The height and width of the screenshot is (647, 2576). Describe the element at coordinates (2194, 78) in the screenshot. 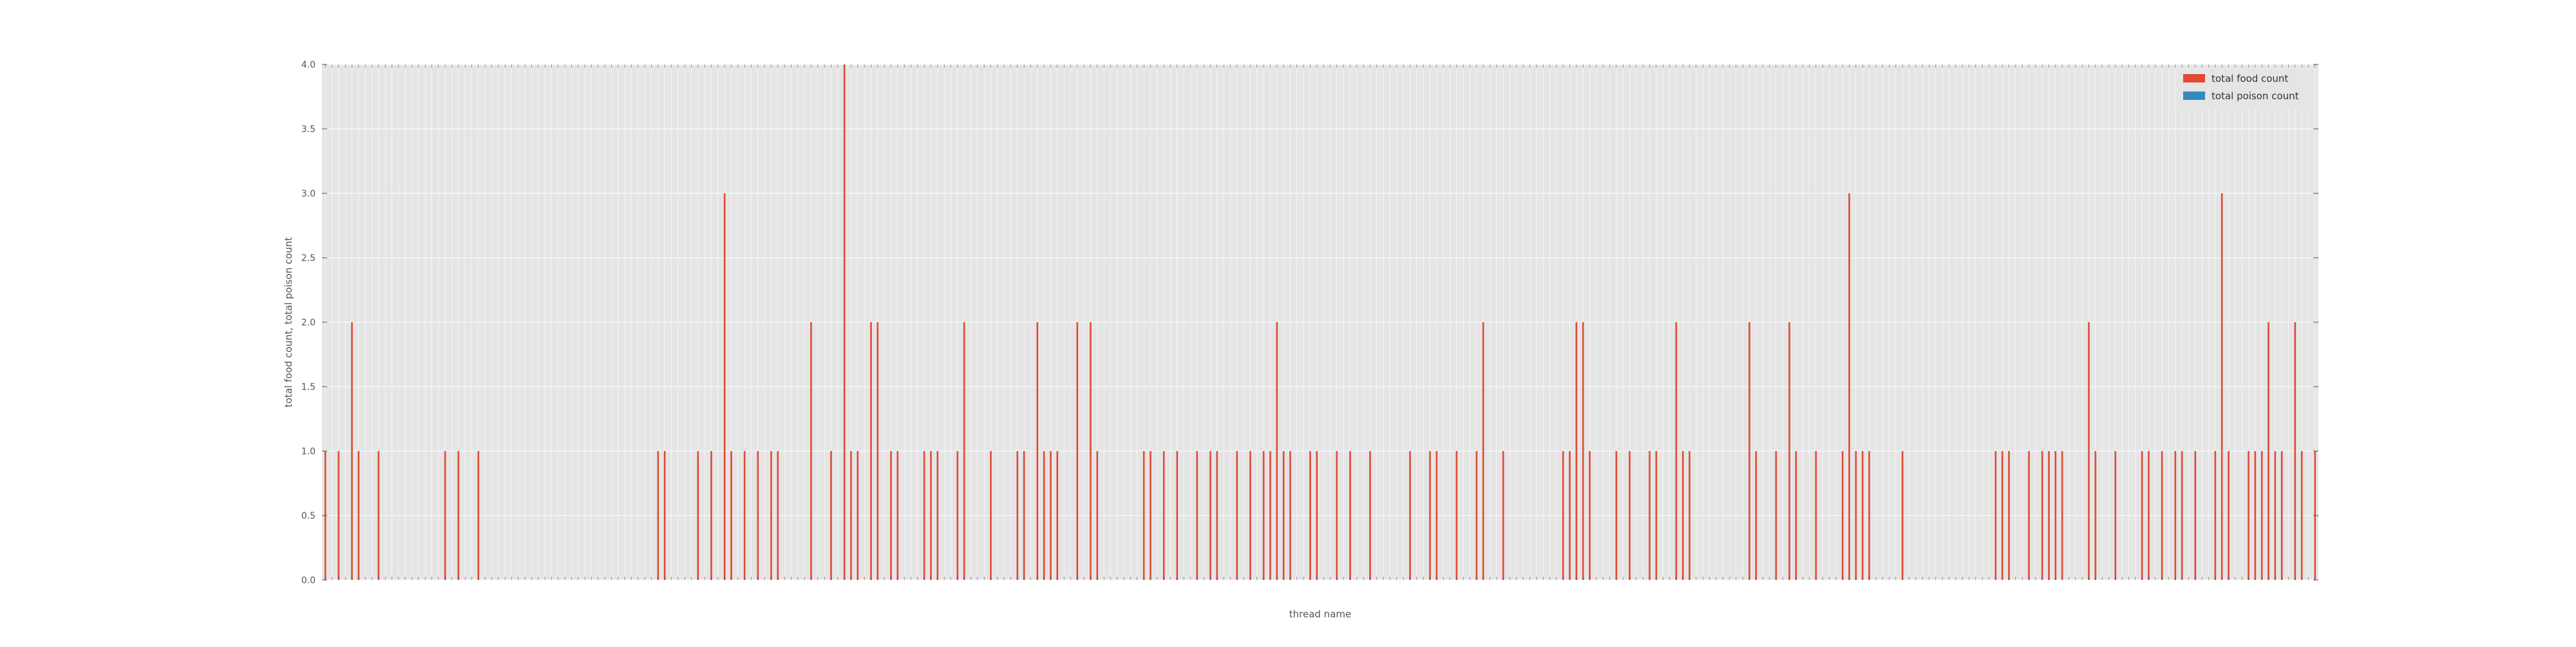

I see `legend-swatch-food` at that location.